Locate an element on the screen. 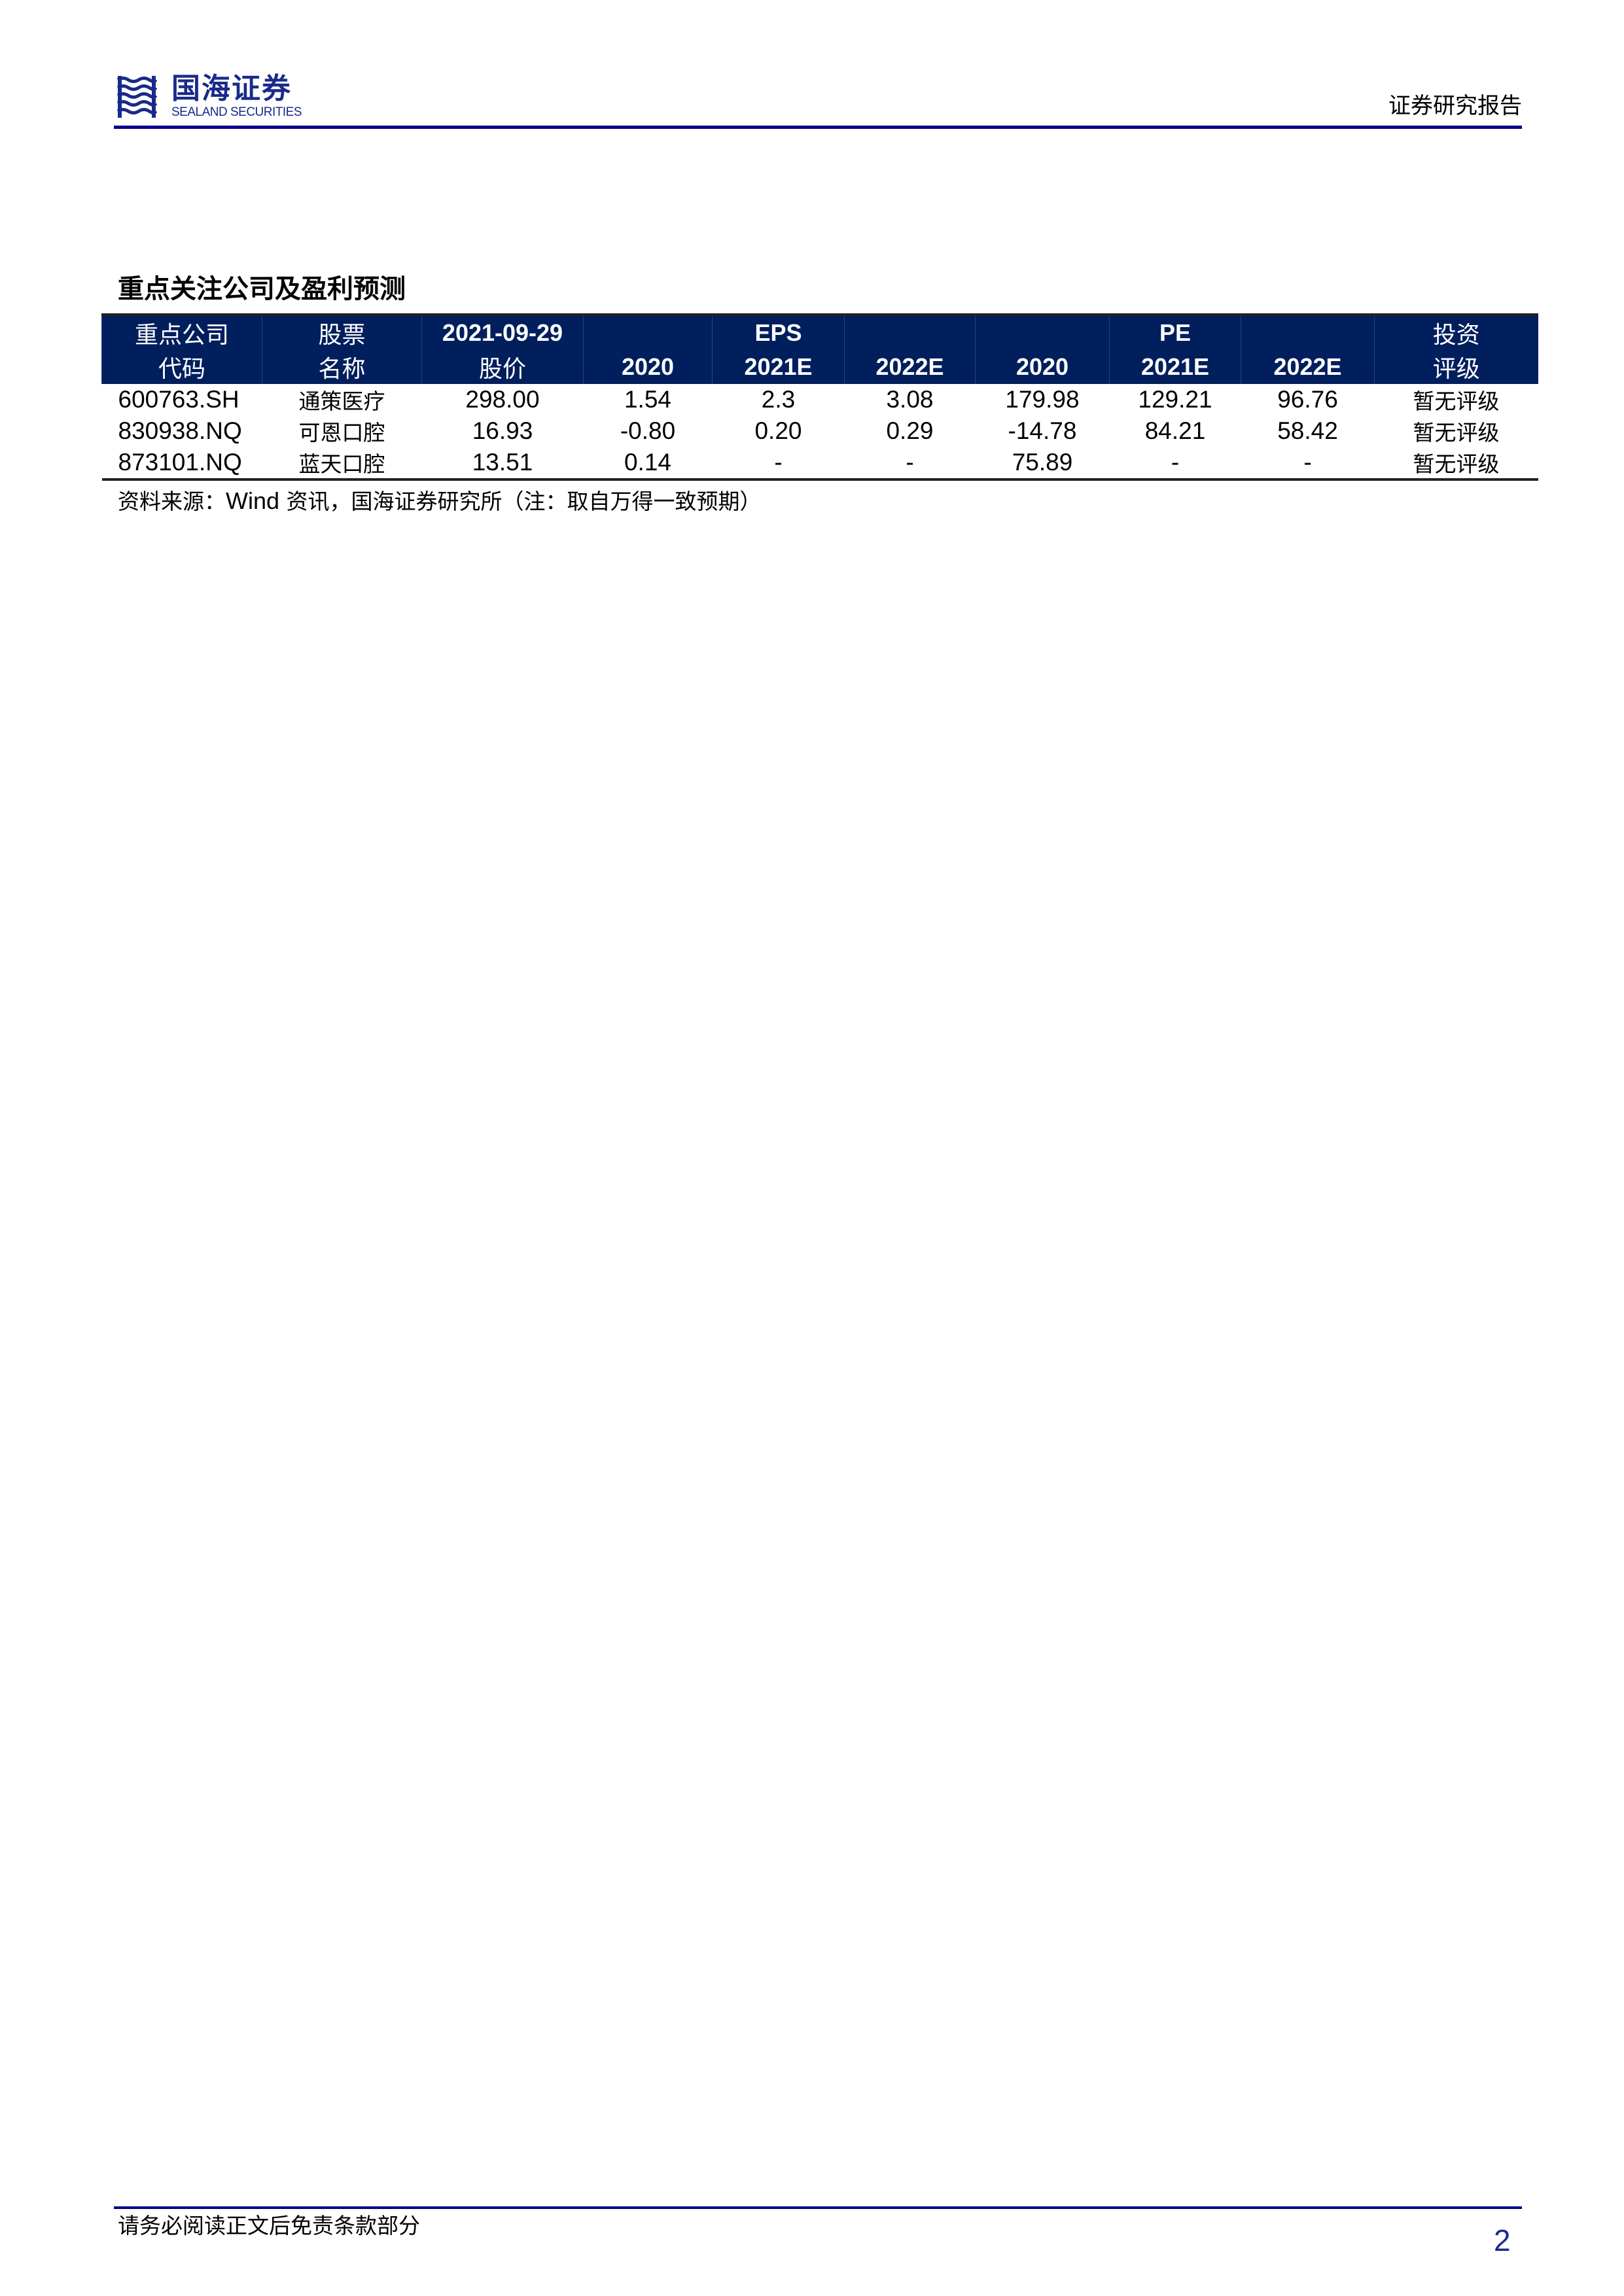 The width and height of the screenshot is (1624, 2296). value-cell: 0.14 is located at coordinates (648, 464).